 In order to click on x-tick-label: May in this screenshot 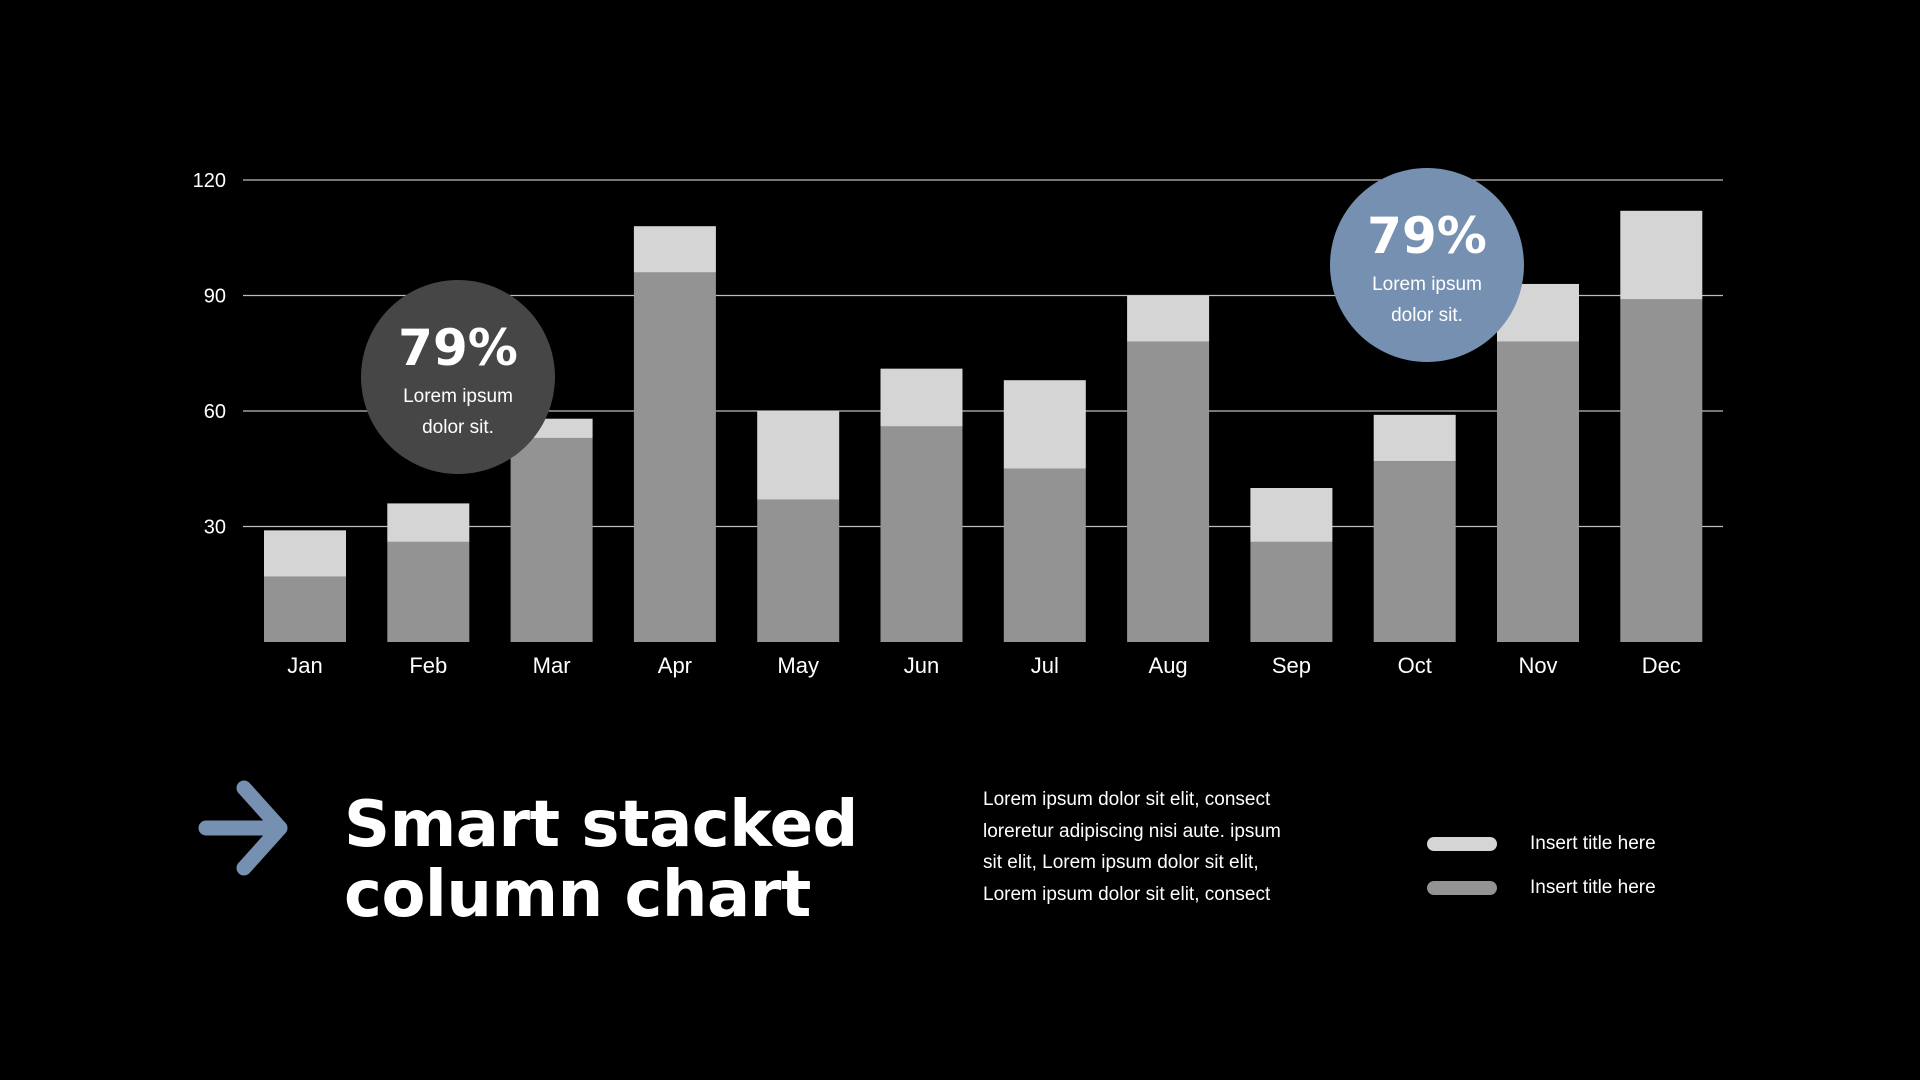, I will do `click(798, 665)`.